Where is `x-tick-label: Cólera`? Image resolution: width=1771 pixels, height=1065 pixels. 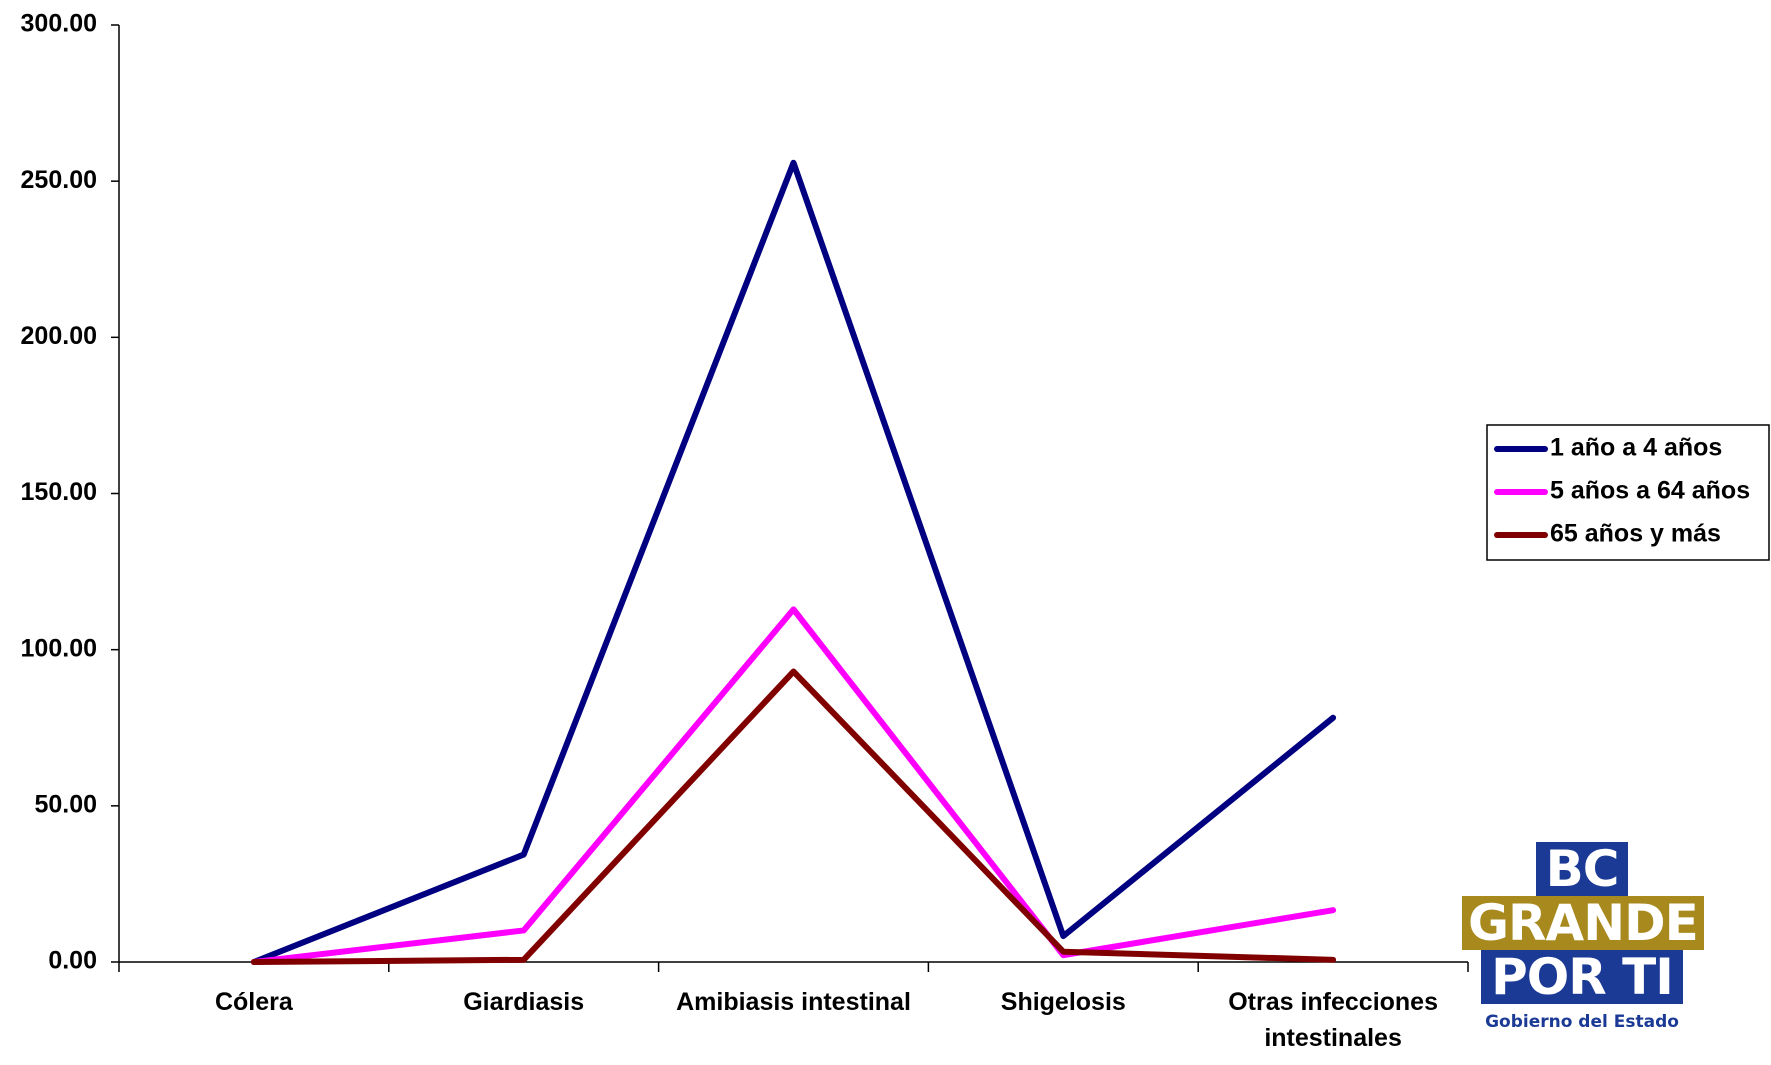 x-tick-label: Cólera is located at coordinates (253, 1002).